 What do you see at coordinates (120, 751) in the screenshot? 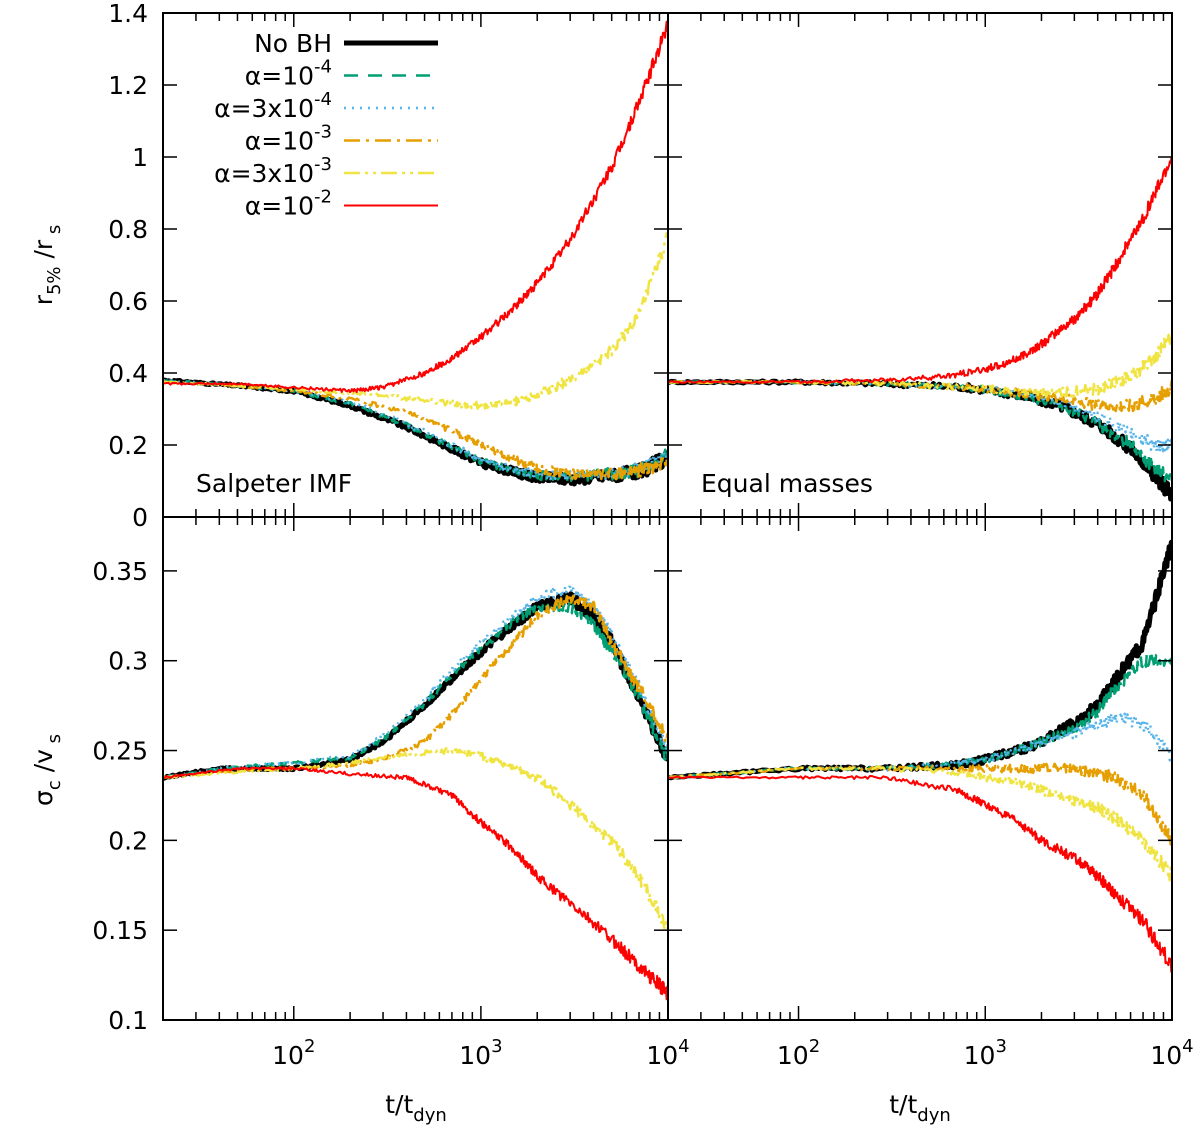
I see `y-tick-label: 0.25` at bounding box center [120, 751].